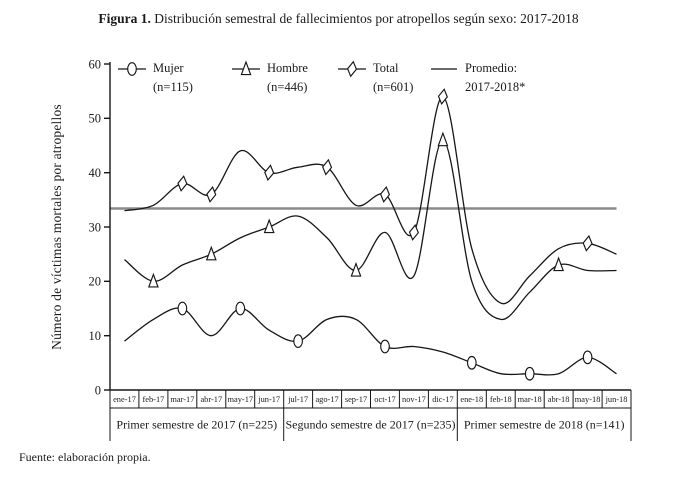 This screenshot has height=486, width=677. Describe the element at coordinates (370, 425) in the screenshot. I see `semester-label: Segundo semestre de 2017 (n=235)` at that location.